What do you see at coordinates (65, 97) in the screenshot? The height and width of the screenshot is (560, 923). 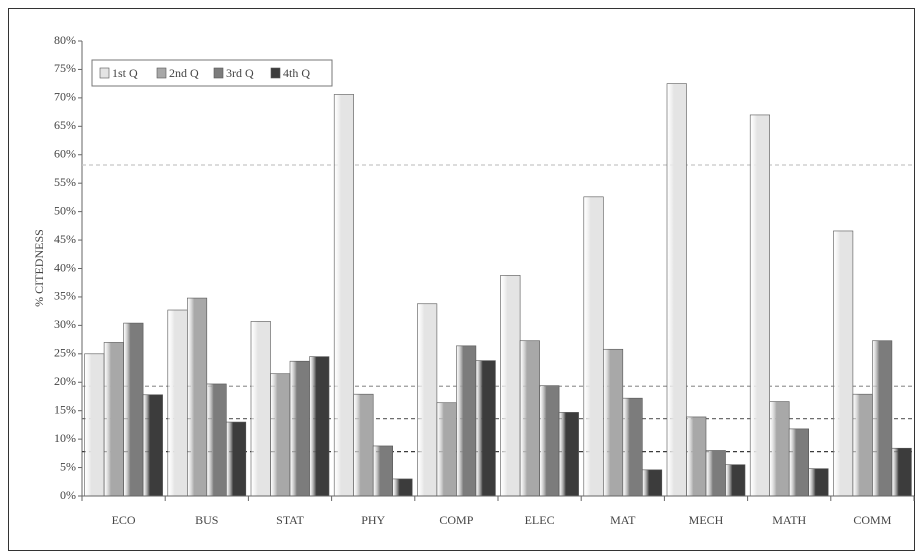 I see `y-tick-label: 70%` at bounding box center [65, 97].